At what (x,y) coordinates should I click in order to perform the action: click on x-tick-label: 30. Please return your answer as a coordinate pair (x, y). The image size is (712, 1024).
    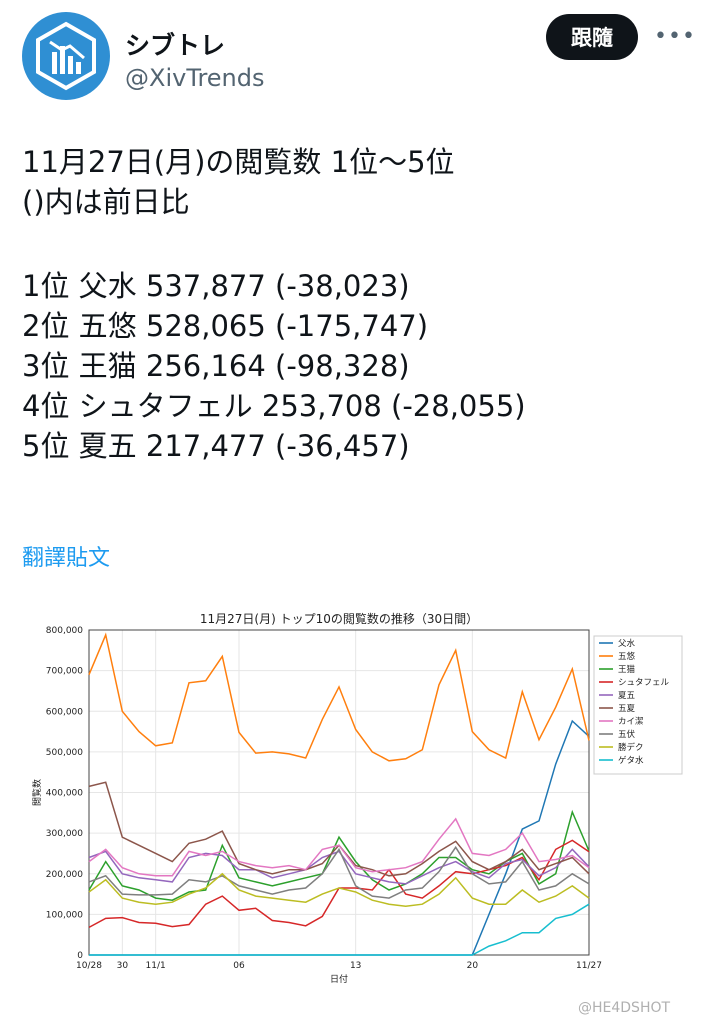
    Looking at the image, I should click on (123, 966).